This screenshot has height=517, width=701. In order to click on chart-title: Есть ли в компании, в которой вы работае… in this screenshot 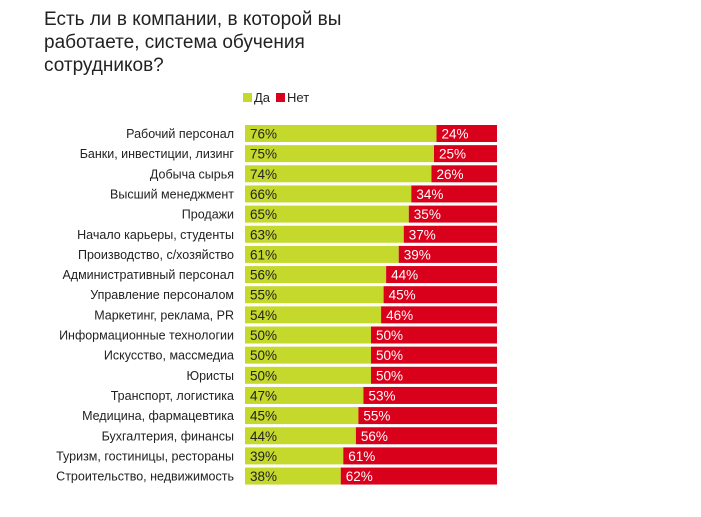, I will do `click(193, 42)`.